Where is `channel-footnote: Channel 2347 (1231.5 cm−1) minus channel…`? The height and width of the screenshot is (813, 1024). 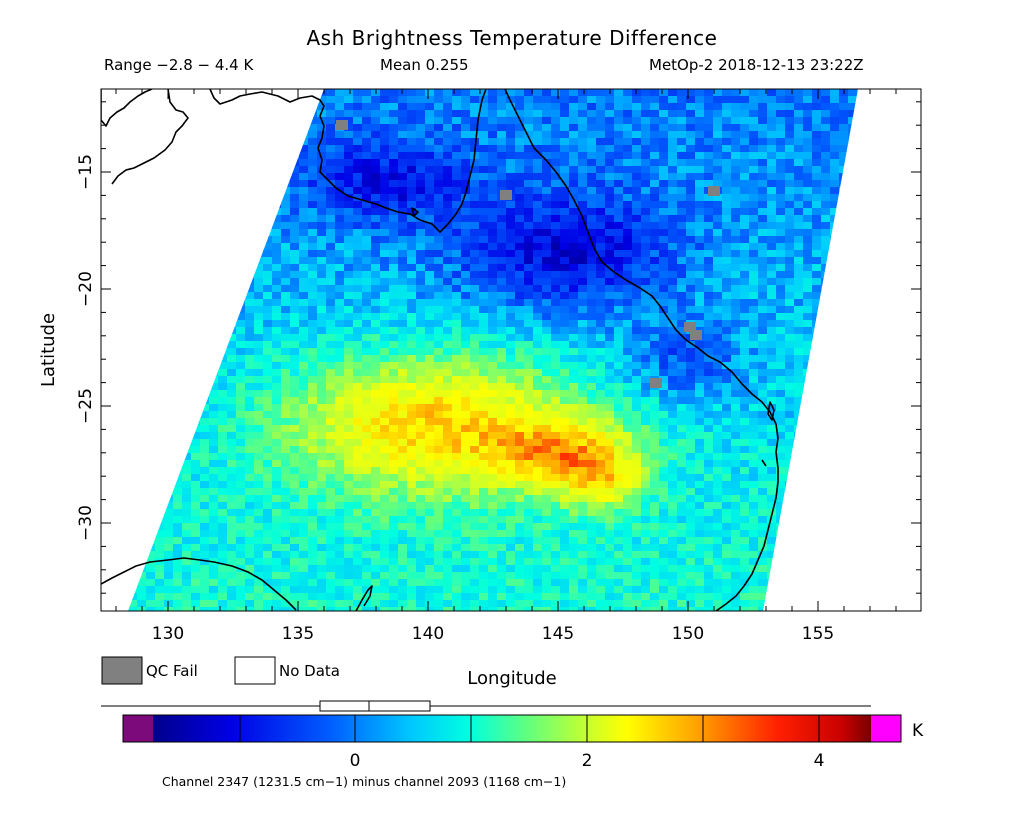
channel-footnote: Channel 2347 (1231.5 cm−1) minus channel… is located at coordinates (364, 781).